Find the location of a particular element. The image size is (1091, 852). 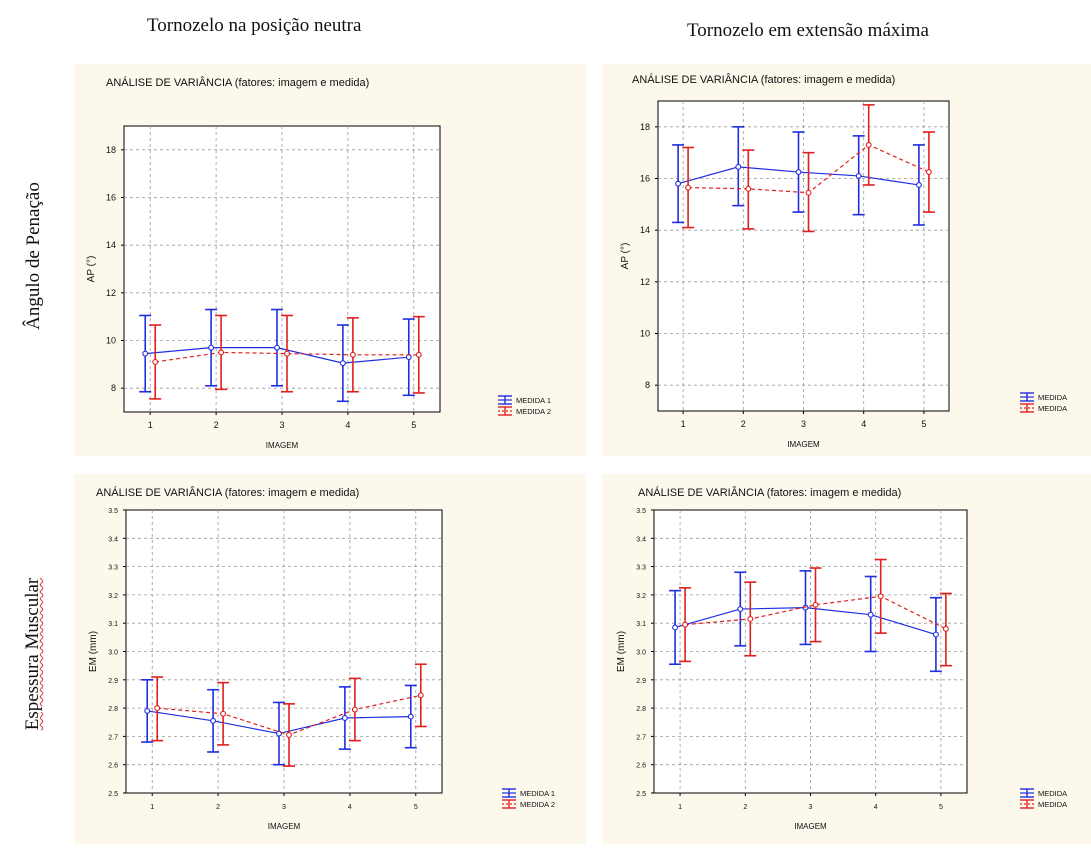

y-tick-label: 3.4 is located at coordinates (641, 539).